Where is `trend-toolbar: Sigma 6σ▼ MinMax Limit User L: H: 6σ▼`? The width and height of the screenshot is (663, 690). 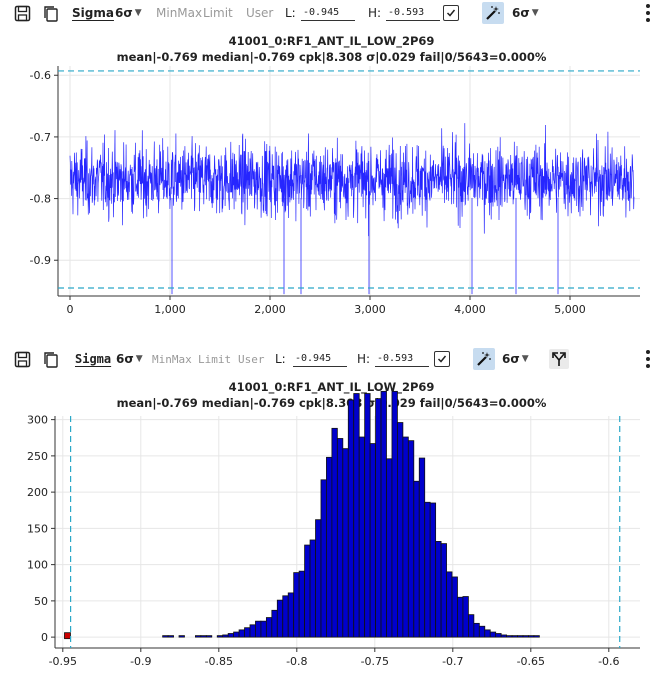 trend-toolbar: Sigma 6σ▼ MinMax Limit User L: H: 6σ▼ is located at coordinates (331, 13).